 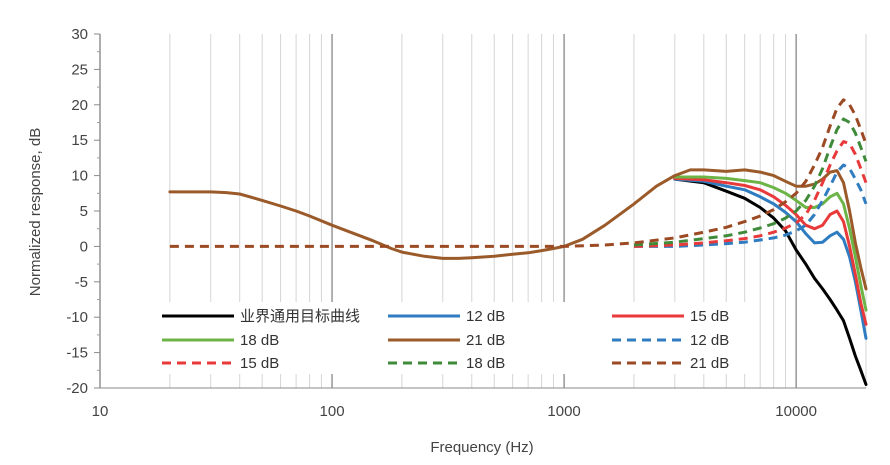 I want to click on y-tick-label: 15, so click(x=79, y=140).